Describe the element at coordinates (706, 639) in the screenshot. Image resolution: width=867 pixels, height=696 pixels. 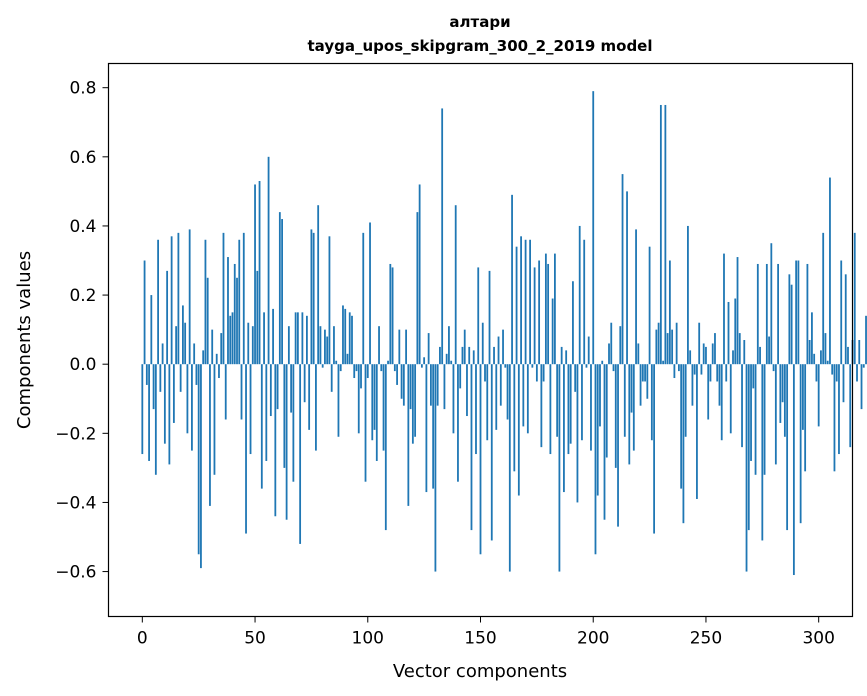
I see `x-tick-label: 250` at that location.